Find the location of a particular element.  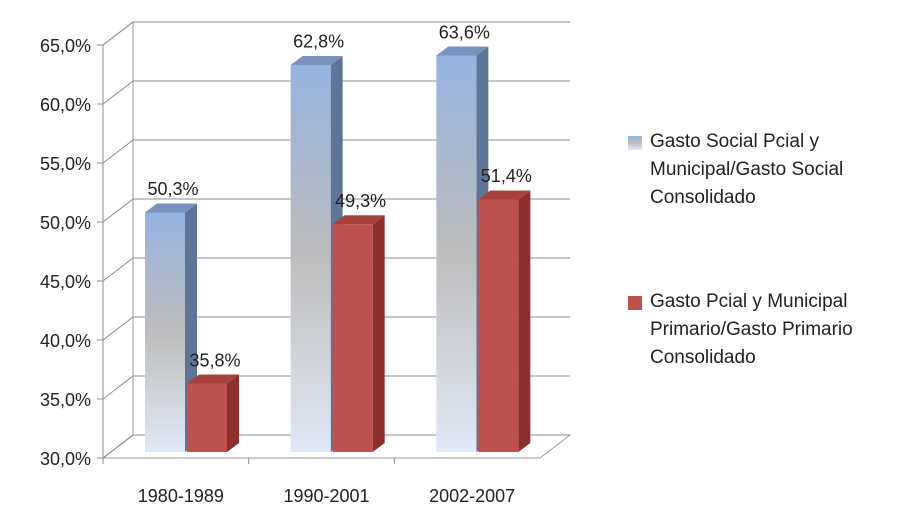

x-tick-label: 1980-1989 is located at coordinates (181, 496).